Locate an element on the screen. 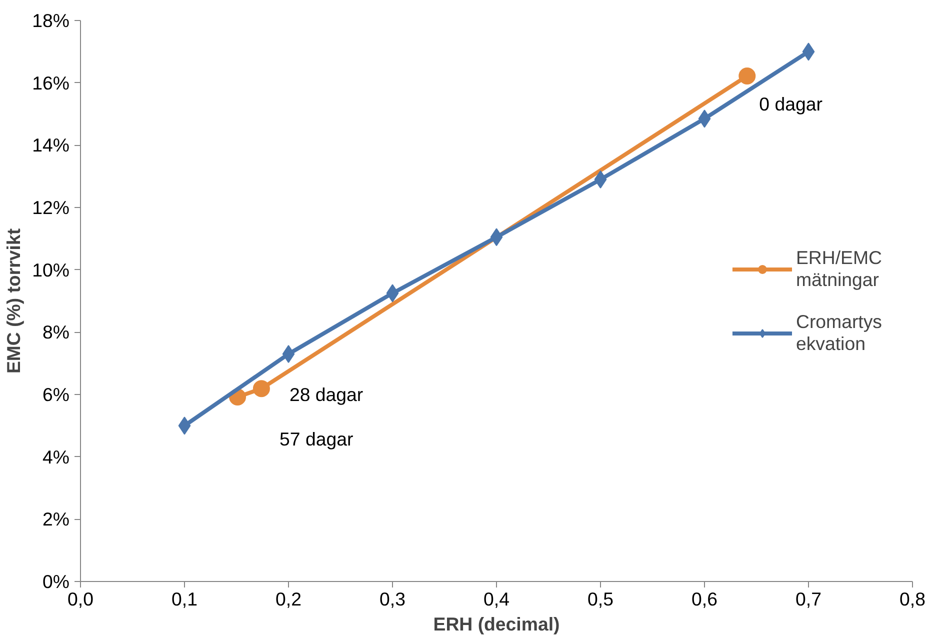 Image resolution: width=927 pixels, height=637 pixels. y-tick-label: 6% is located at coordinates (56, 394).